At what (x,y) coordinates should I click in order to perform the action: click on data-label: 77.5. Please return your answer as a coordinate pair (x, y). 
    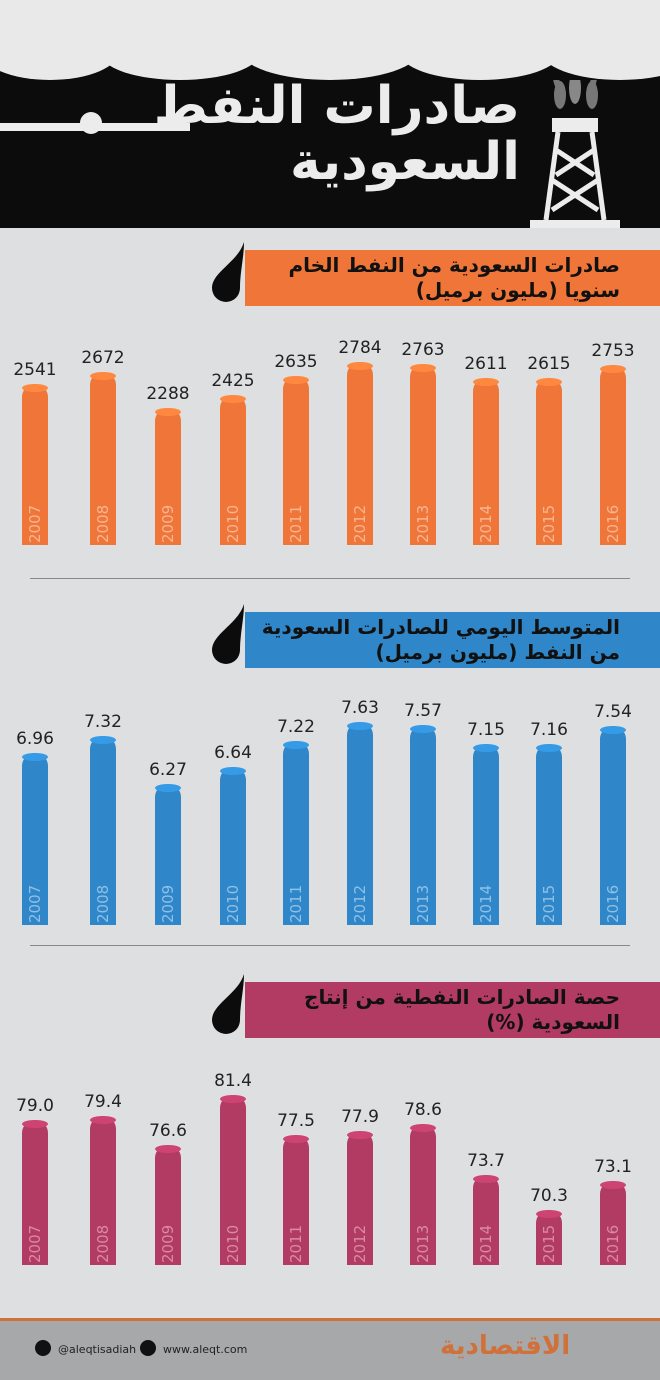
    Looking at the image, I should click on (296, 1121).